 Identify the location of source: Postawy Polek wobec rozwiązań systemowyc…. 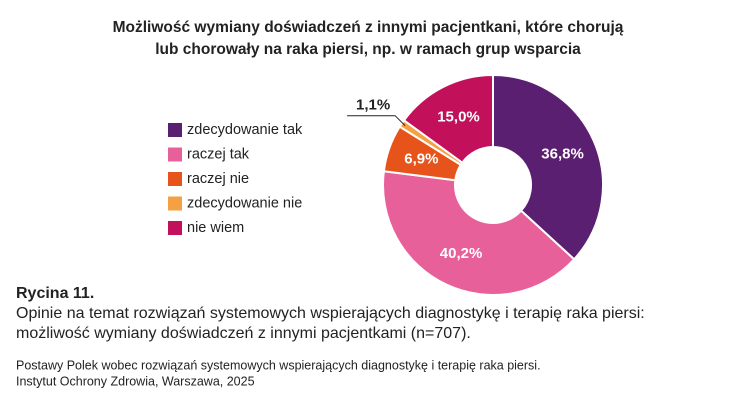
(278, 365).